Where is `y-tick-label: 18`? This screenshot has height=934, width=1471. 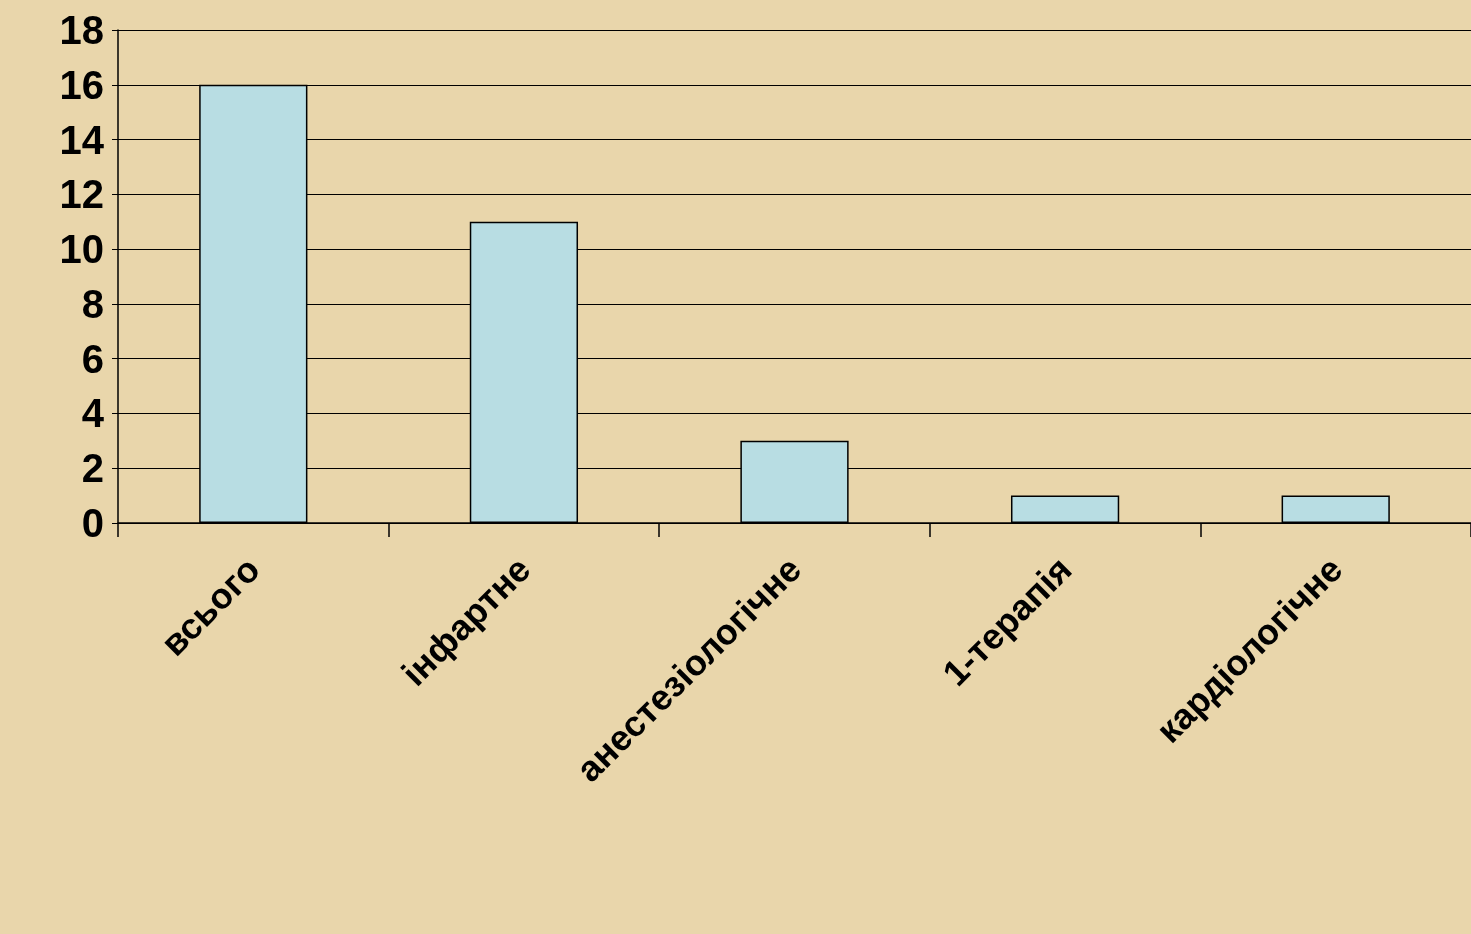
y-tick-label: 18 is located at coordinates (81, 30).